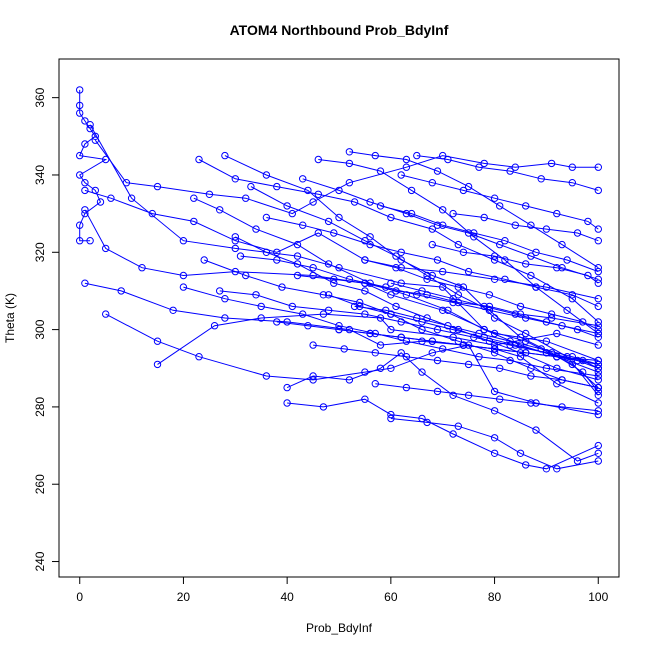 This screenshot has height=650, width=650. I want to click on x-tick-label: 40, so click(287, 597).